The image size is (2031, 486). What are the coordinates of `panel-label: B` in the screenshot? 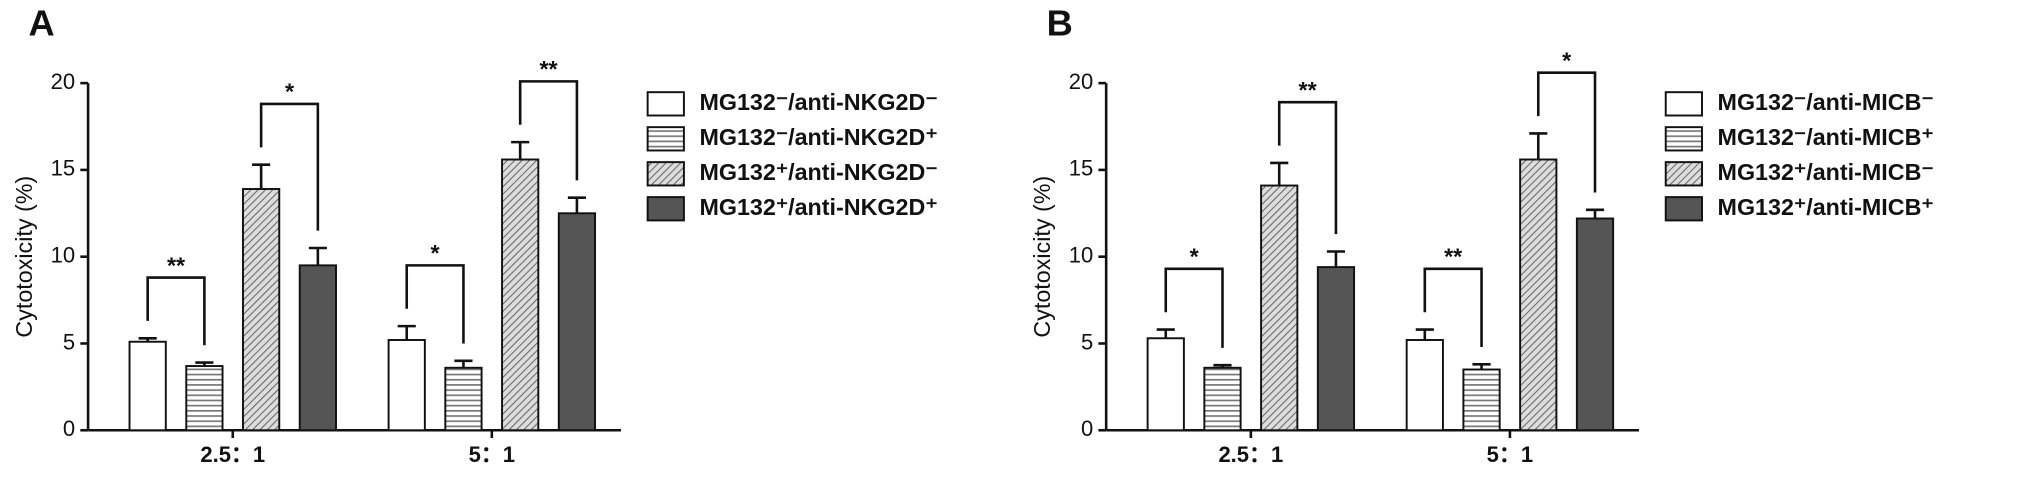 It's located at (1060, 23).